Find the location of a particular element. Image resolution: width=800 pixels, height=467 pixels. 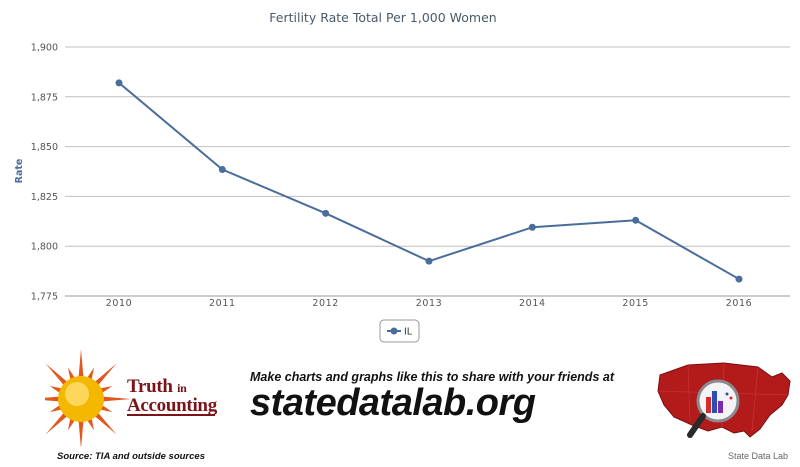

legend-label-il: IL is located at coordinates (408, 332).